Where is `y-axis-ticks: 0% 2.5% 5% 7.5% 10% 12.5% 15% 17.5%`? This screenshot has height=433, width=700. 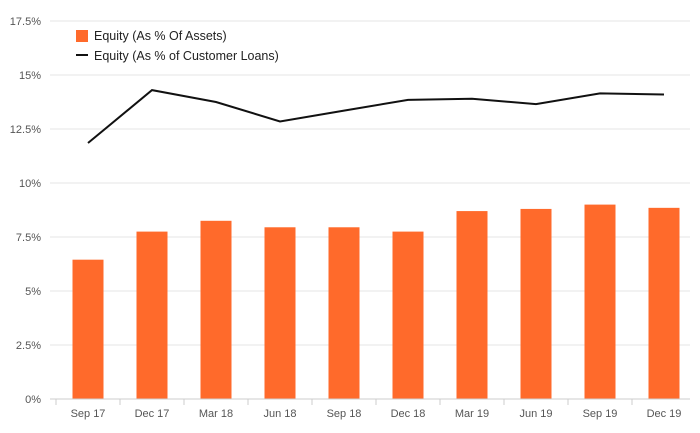 y-axis-ticks: 0% 2.5% 5% 7.5% 10% 12.5% 15% 17.5% is located at coordinates (25, 211).